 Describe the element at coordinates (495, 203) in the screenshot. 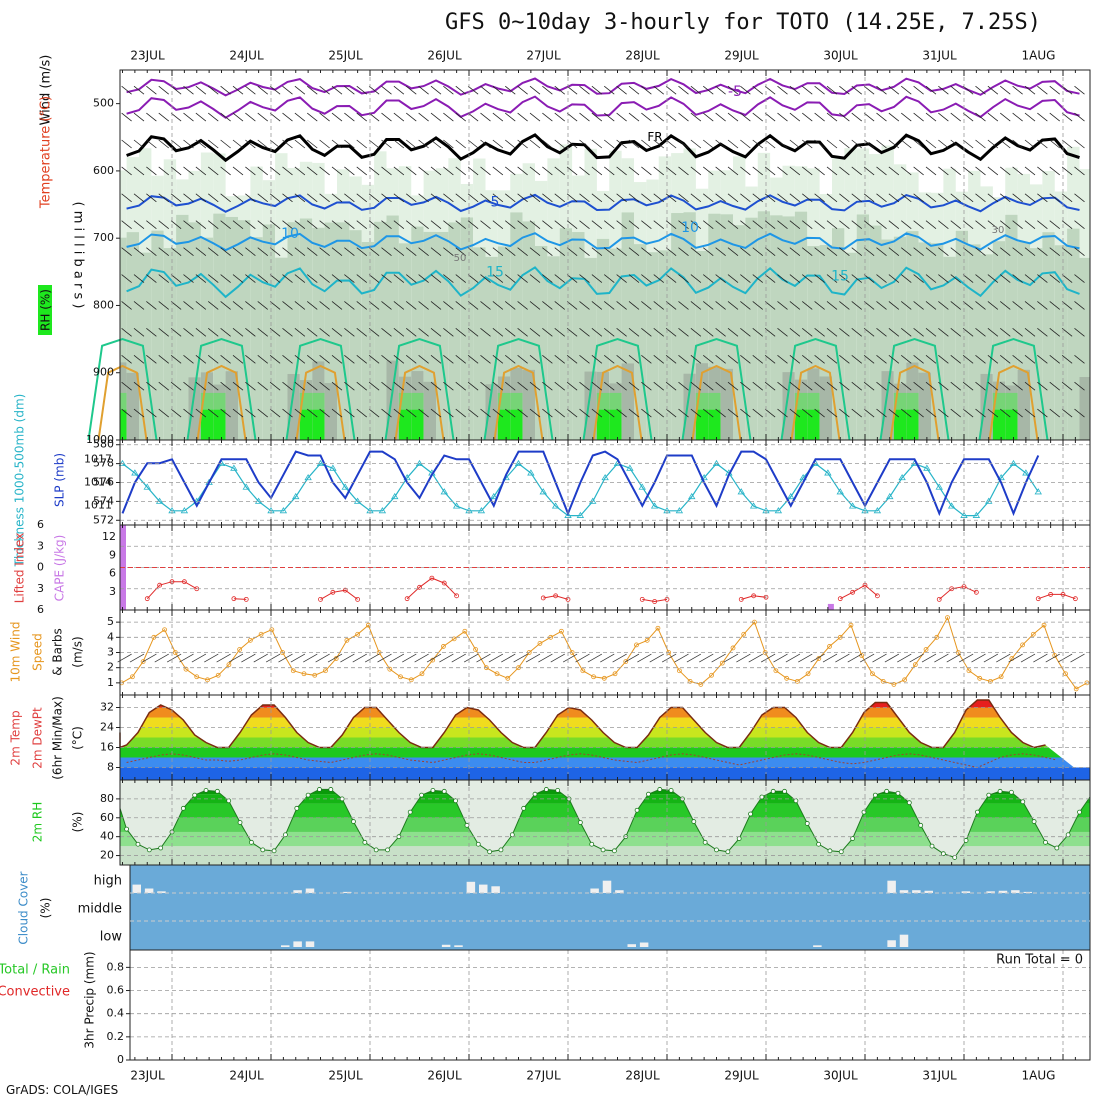

I see `contour-label-5: 5` at that location.